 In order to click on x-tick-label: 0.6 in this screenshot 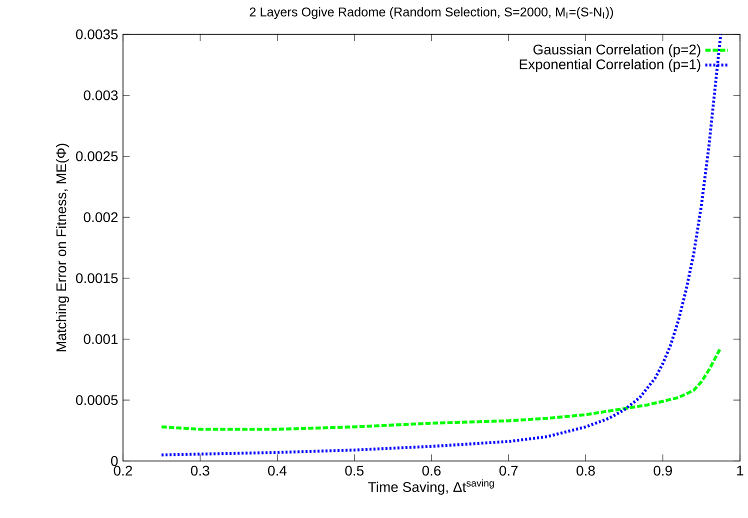, I will do `click(431, 471)`.